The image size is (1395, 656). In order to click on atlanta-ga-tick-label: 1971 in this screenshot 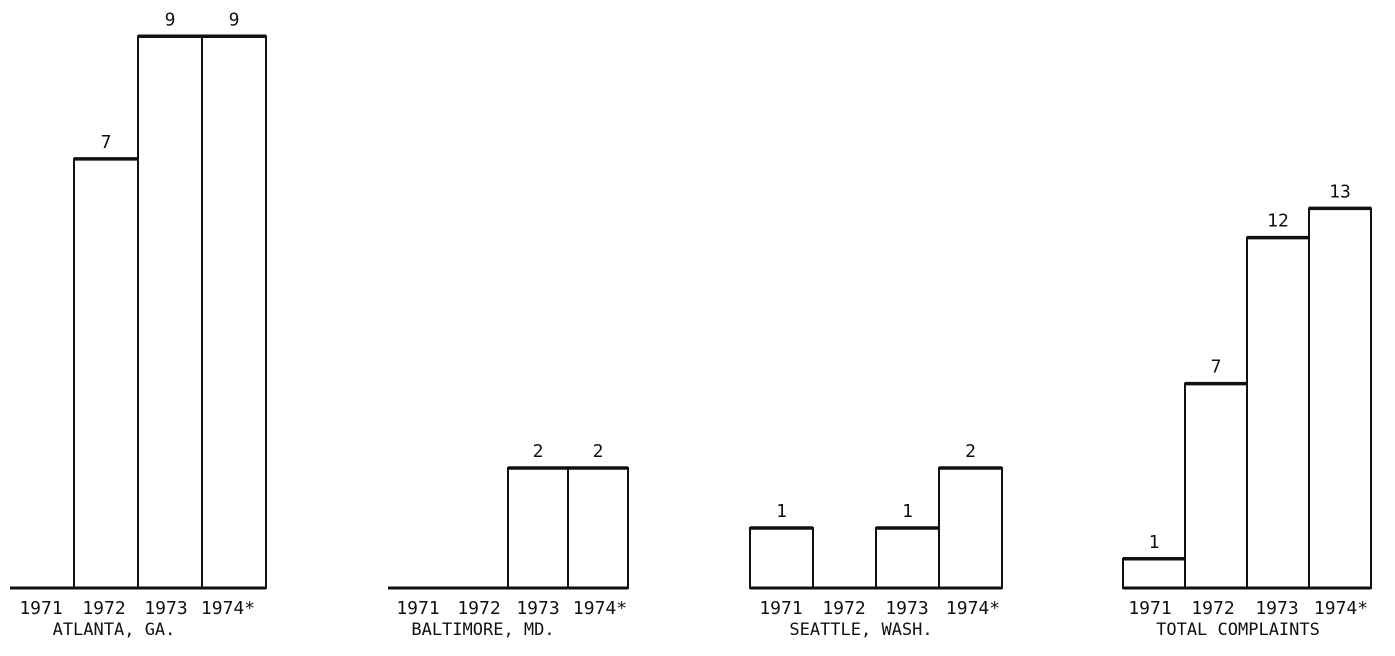, I will do `click(40, 608)`.